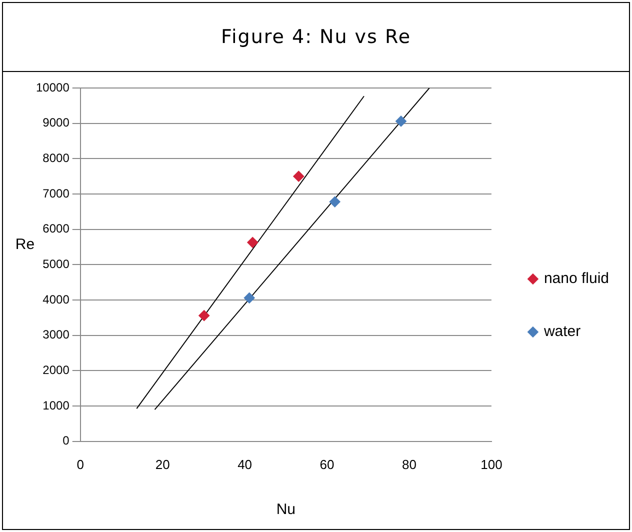  Describe the element at coordinates (409, 464) in the screenshot. I see `x-tick-label: 80` at that location.